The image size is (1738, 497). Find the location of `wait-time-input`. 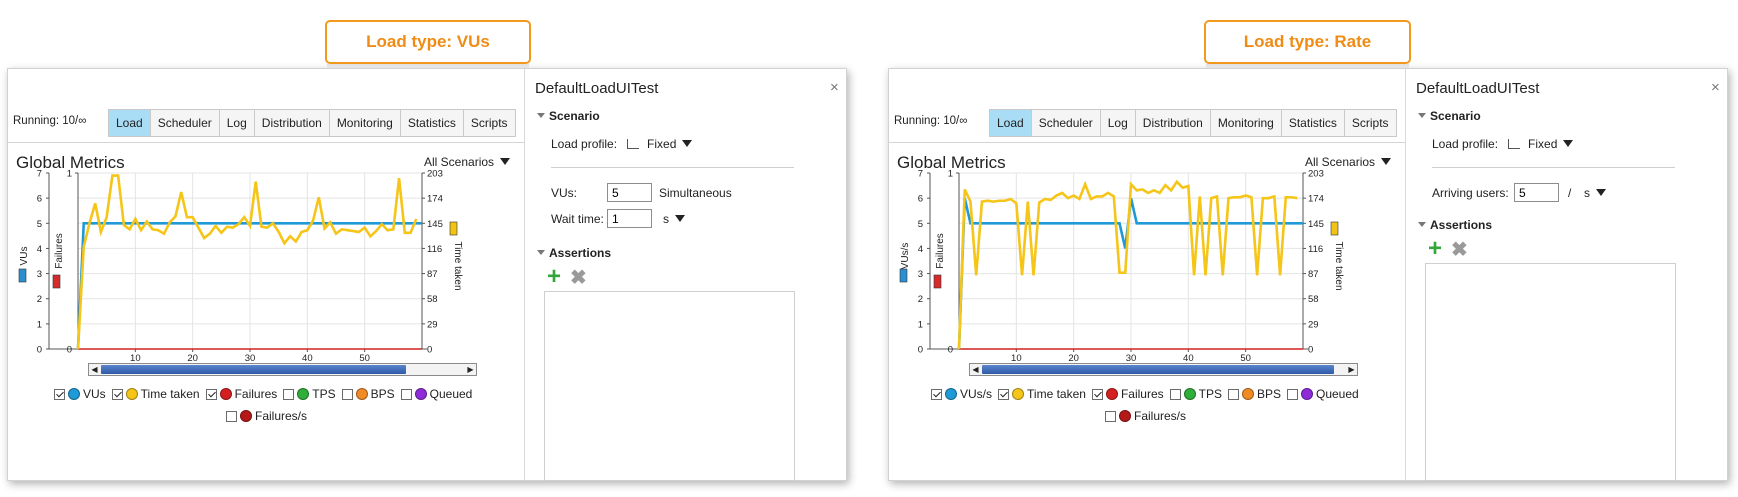

wait-time-input is located at coordinates (629, 218).